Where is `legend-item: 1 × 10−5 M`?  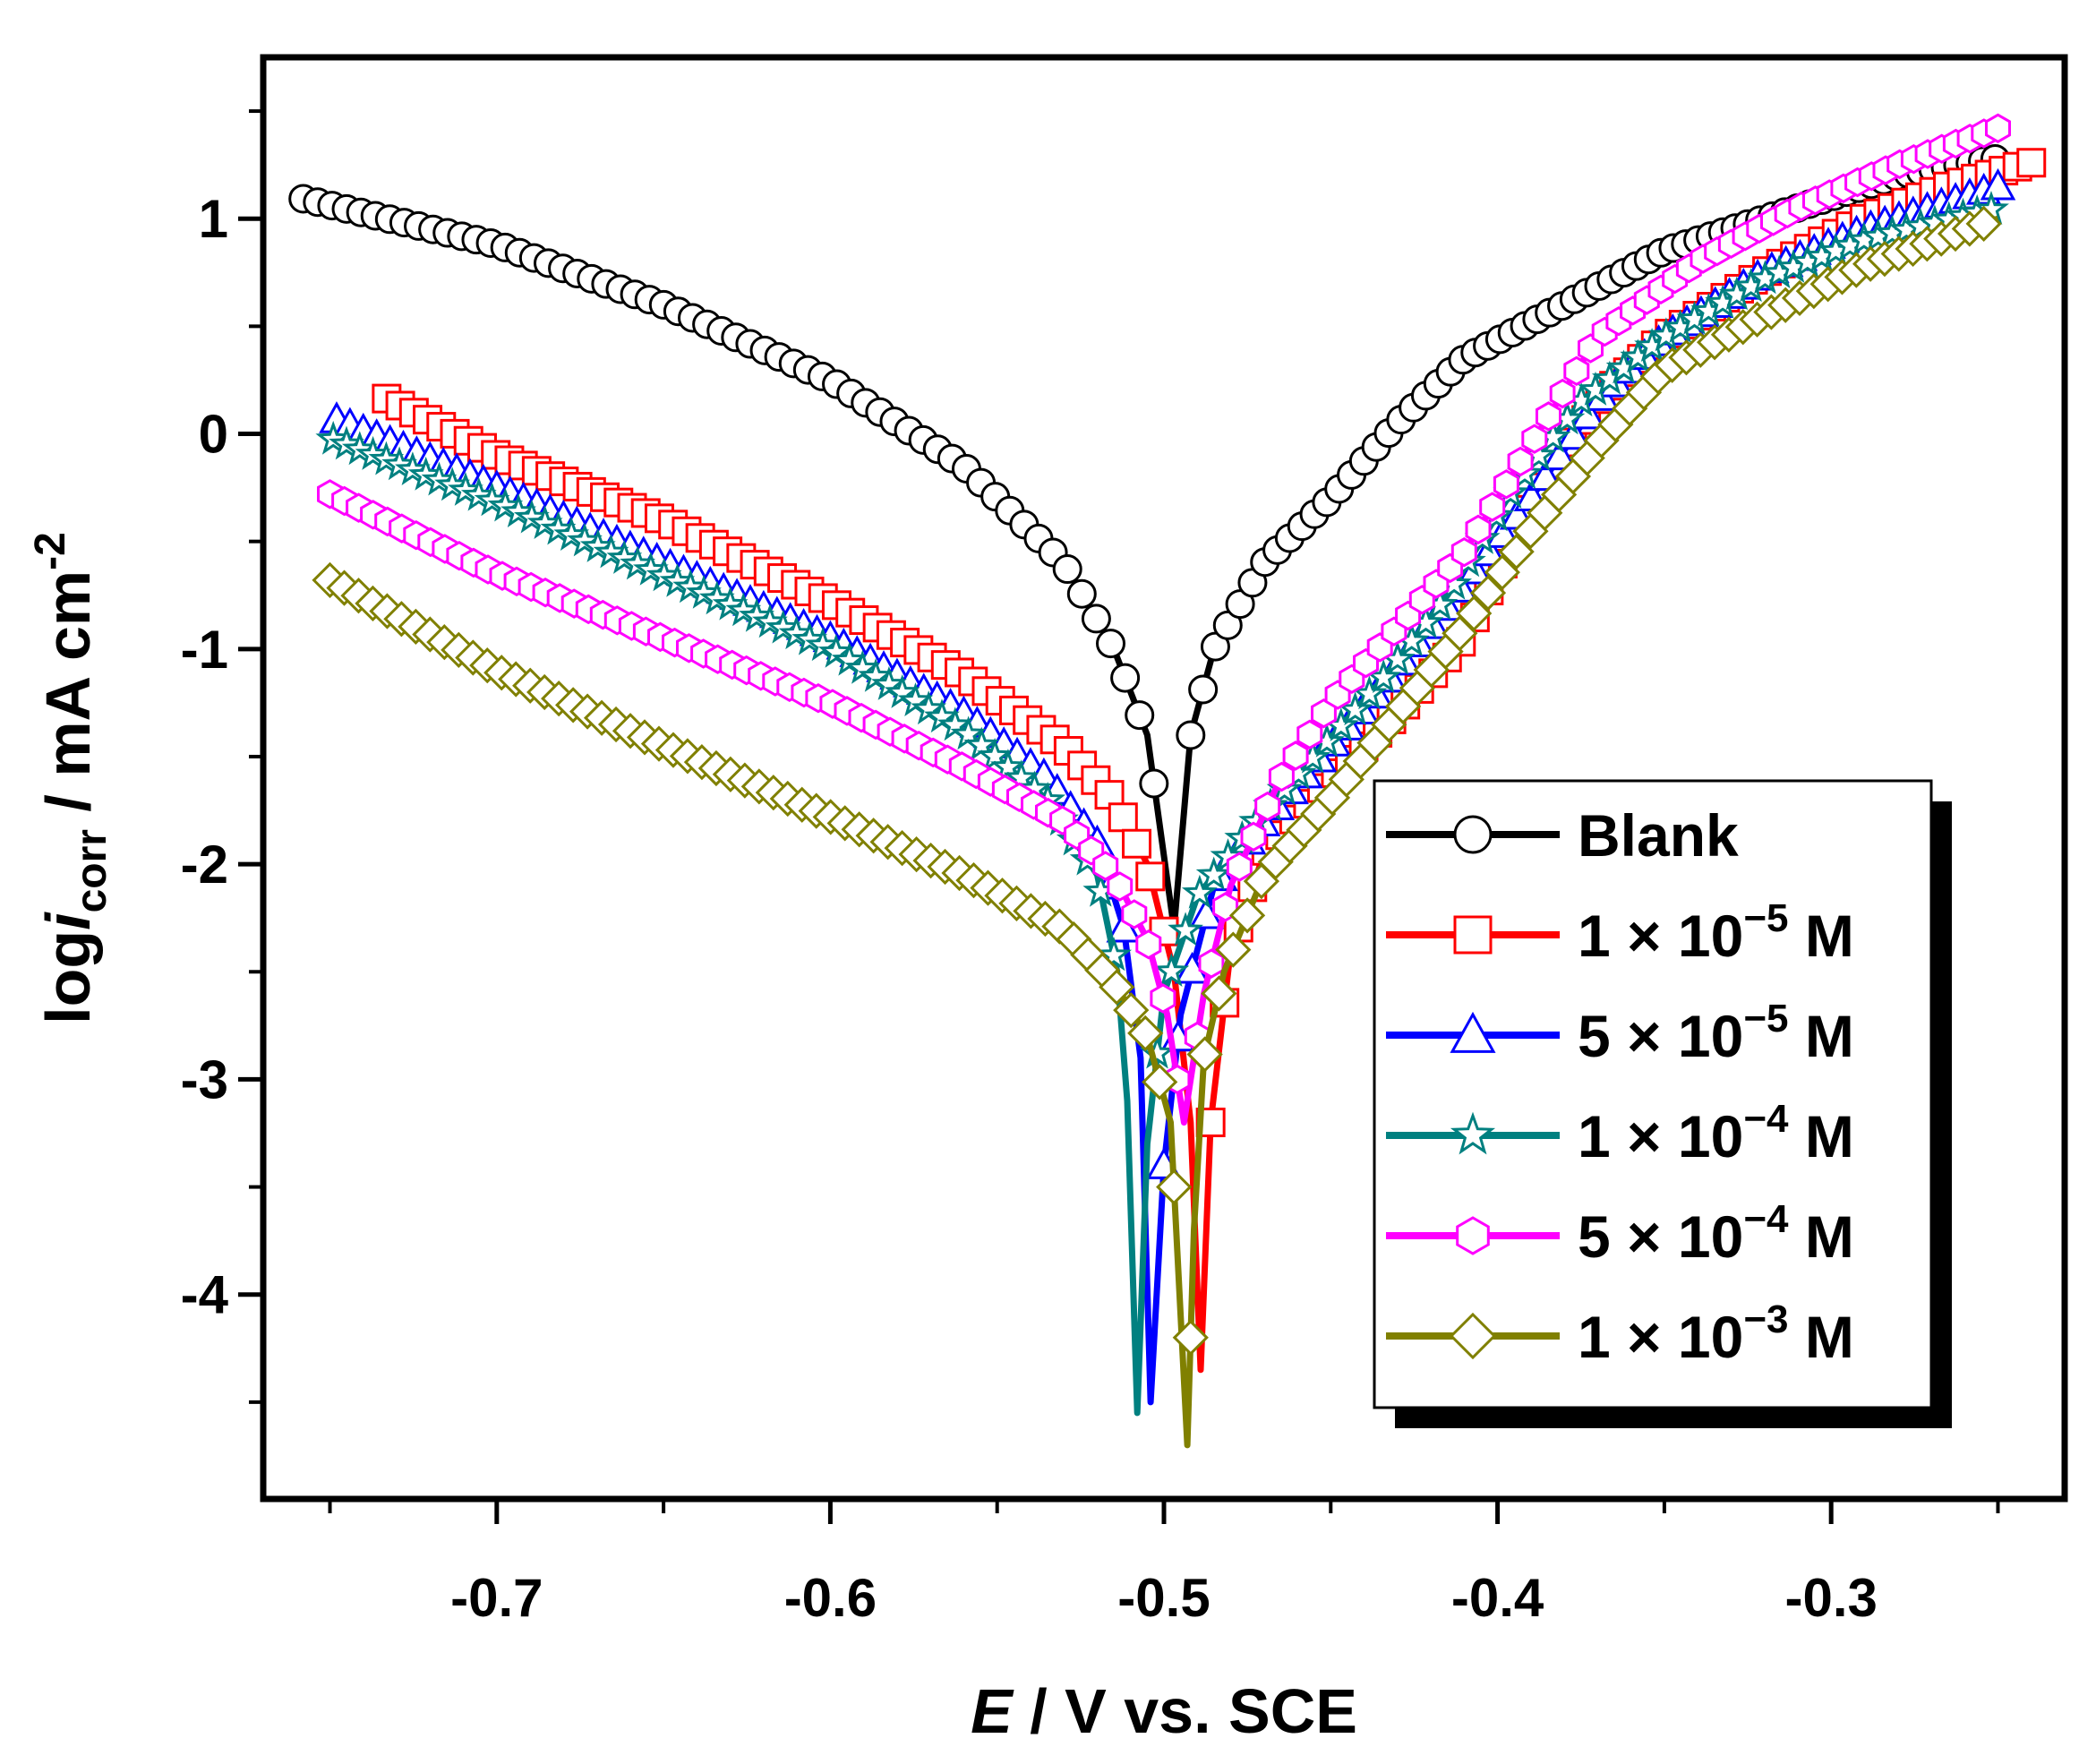 legend-item: 1 × 10−5 M is located at coordinates (1620, 933).